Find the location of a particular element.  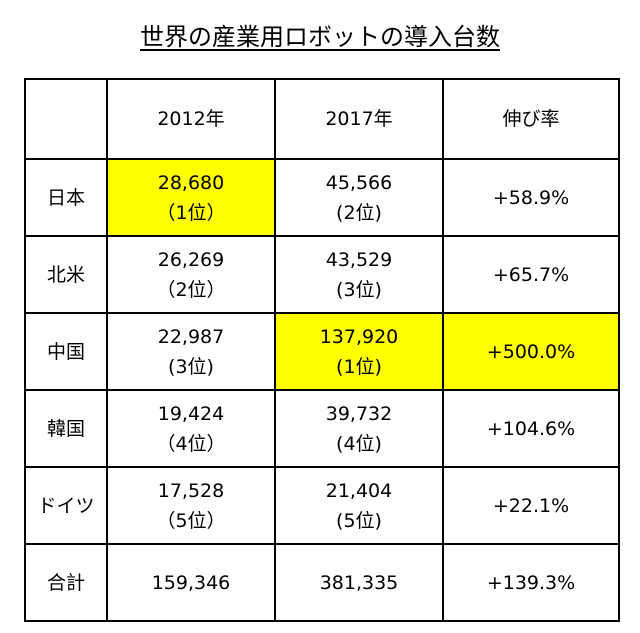

table-row-germany: ドイツ 17,528 （5位） 21,404 (5位) +22.1% is located at coordinates (322, 505).